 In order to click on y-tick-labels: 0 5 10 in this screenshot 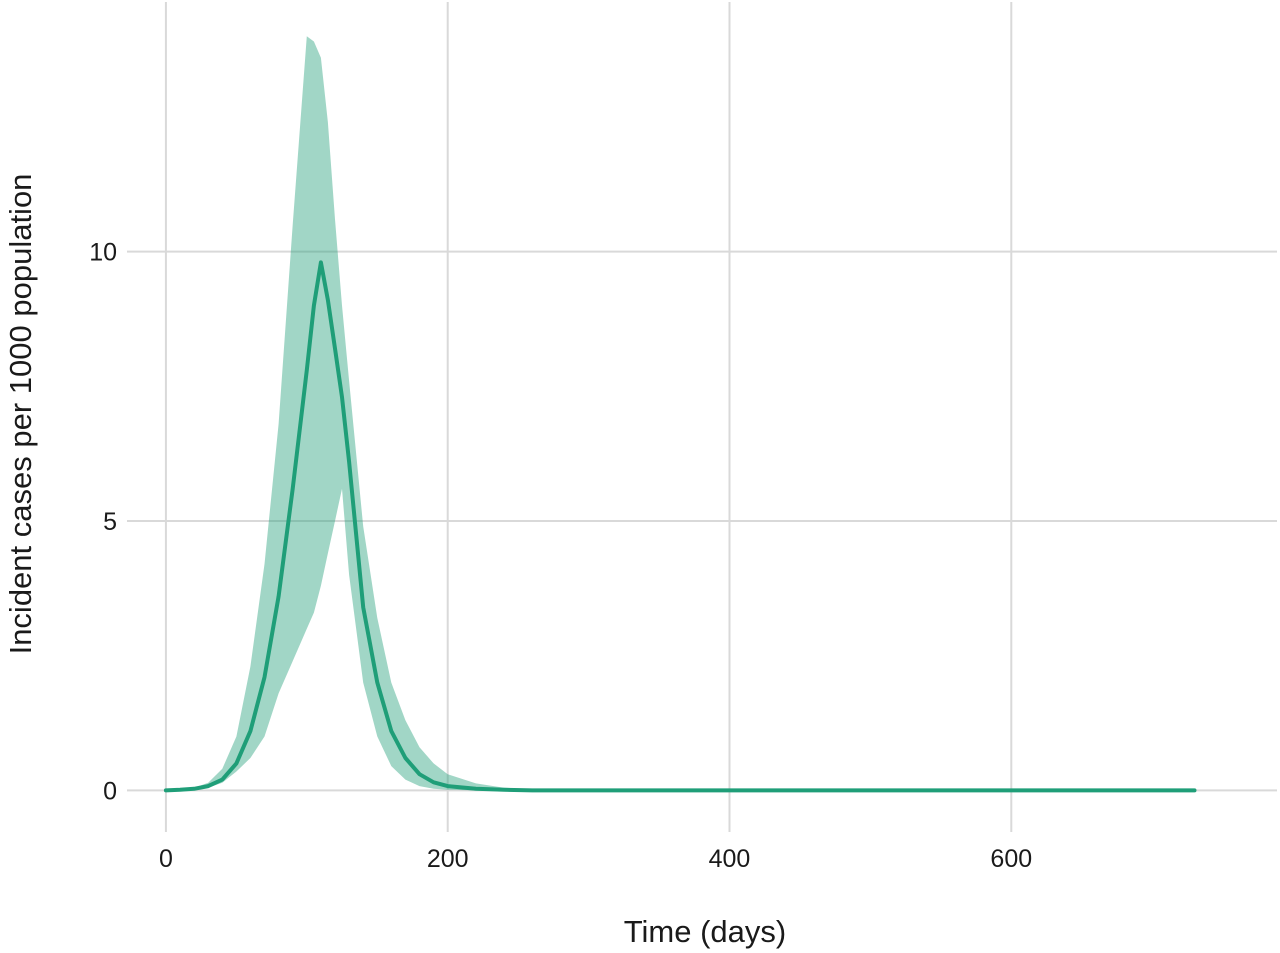, I will do `click(103, 522)`.